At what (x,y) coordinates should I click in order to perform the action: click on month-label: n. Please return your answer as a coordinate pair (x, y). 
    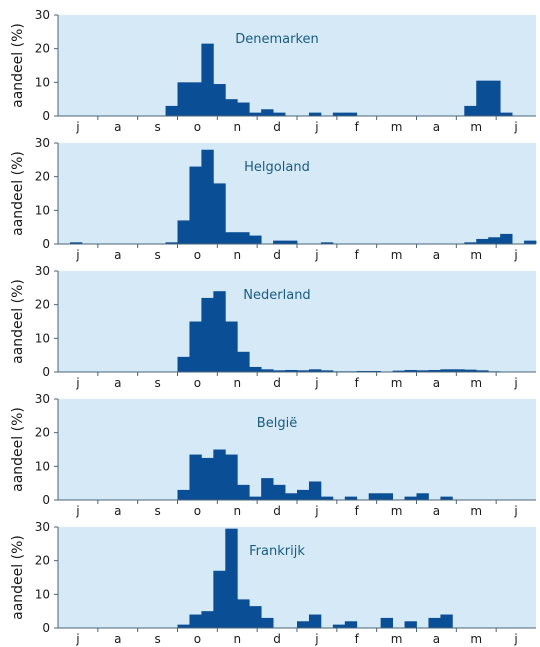
    Looking at the image, I should click on (237, 639).